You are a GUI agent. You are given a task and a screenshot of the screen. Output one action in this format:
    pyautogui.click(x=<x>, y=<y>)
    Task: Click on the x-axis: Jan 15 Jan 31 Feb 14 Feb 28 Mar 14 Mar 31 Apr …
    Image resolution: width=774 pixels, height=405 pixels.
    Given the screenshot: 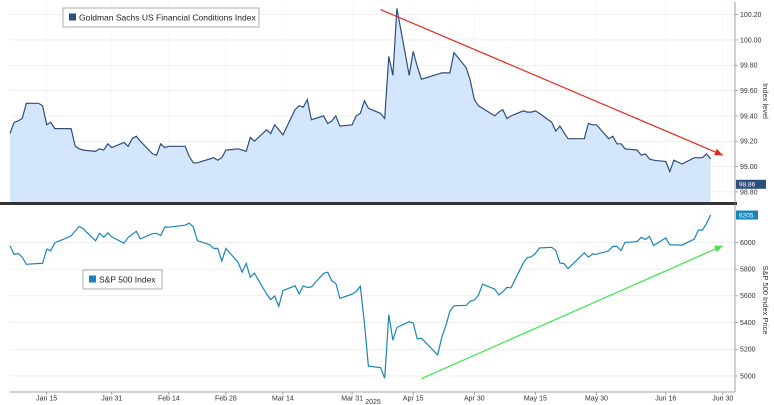 What is the action you would take?
    pyautogui.click(x=372, y=398)
    